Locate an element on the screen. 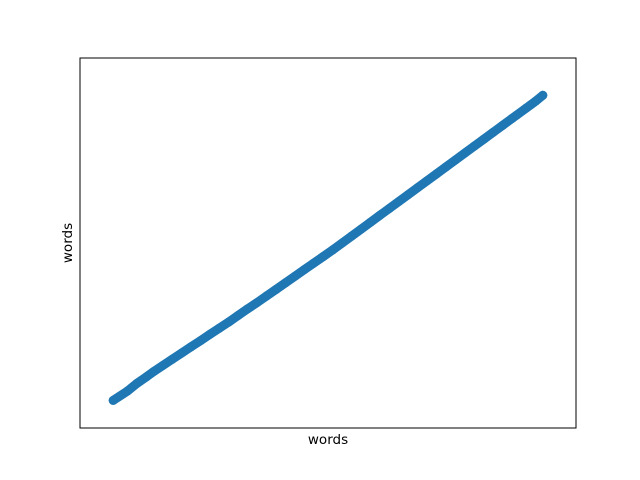 The height and width of the screenshot is (480, 640). y-axis-label: words is located at coordinates (68, 243).